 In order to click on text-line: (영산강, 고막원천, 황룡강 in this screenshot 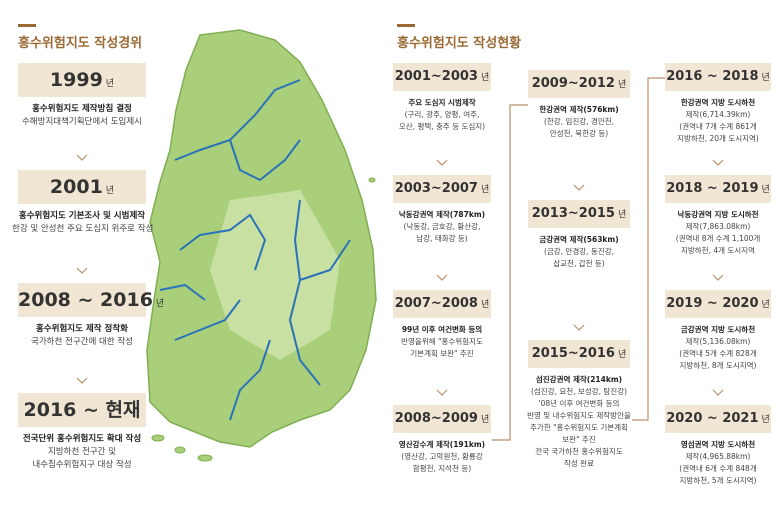, I will do `click(442, 456)`.